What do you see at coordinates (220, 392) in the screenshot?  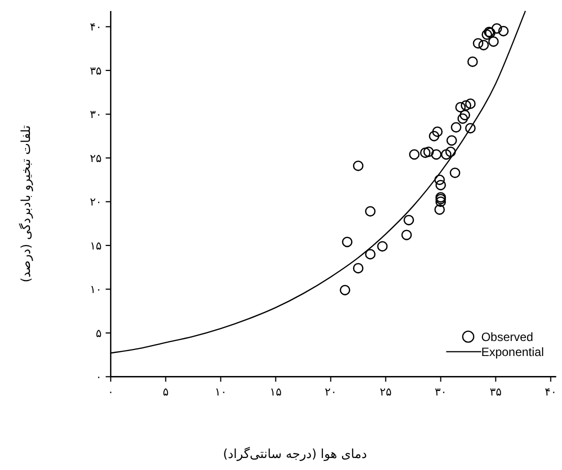 I see `x-tick-label: ۱۰` at bounding box center [220, 392].